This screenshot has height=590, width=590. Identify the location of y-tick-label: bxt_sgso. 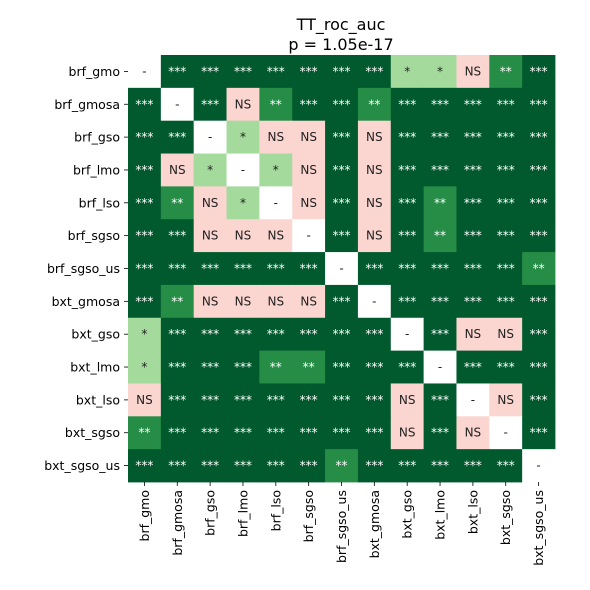
(92, 432).